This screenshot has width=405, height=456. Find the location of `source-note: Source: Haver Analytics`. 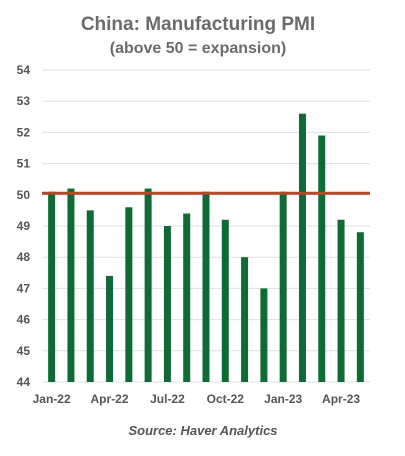

source-note: Source: Haver Analytics is located at coordinates (202, 430).